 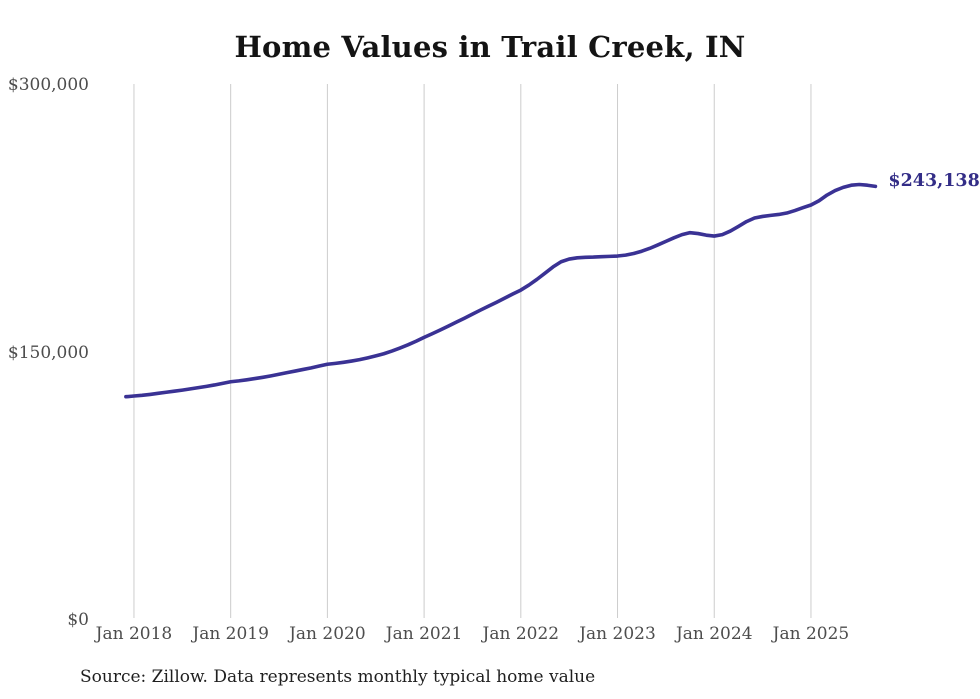 I want to click on x-axis-tick-label: Jan 2024, so click(x=714, y=634).